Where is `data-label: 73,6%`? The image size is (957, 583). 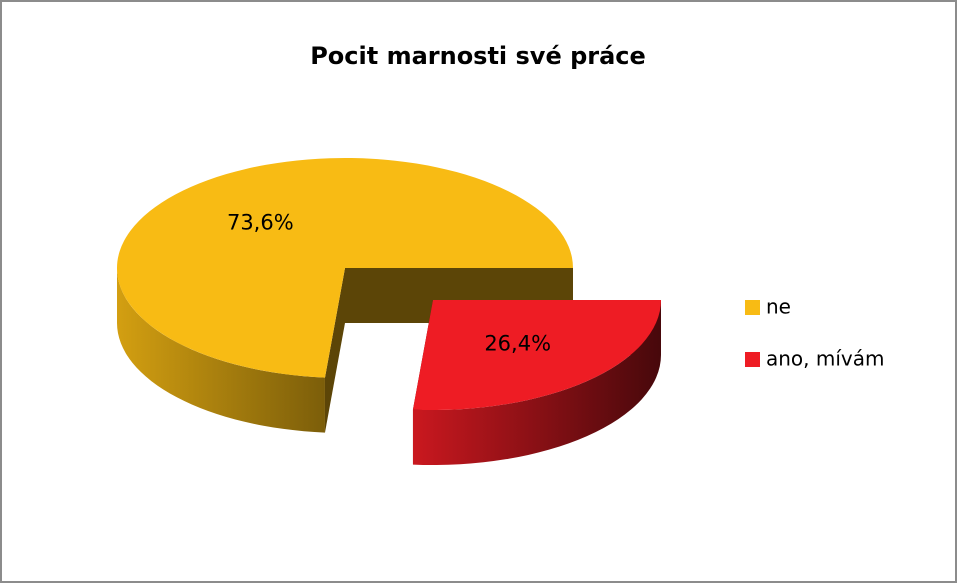 data-label: 73,6% is located at coordinates (260, 222).